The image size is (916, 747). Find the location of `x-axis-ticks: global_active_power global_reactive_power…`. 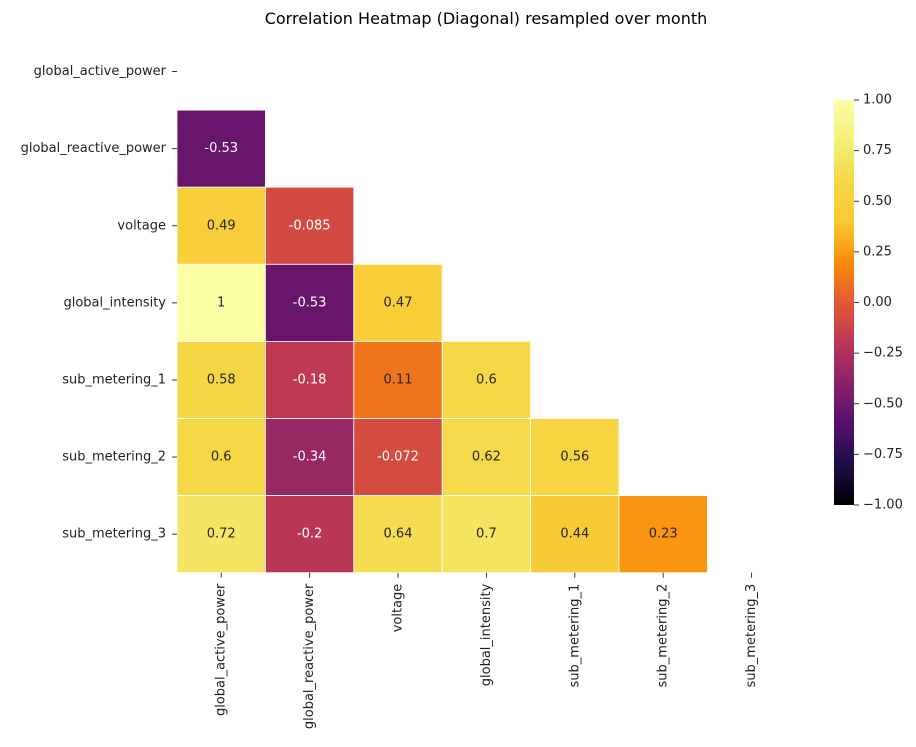

x-axis-ticks: global_active_power global_reactive_power… is located at coordinates (486, 650).